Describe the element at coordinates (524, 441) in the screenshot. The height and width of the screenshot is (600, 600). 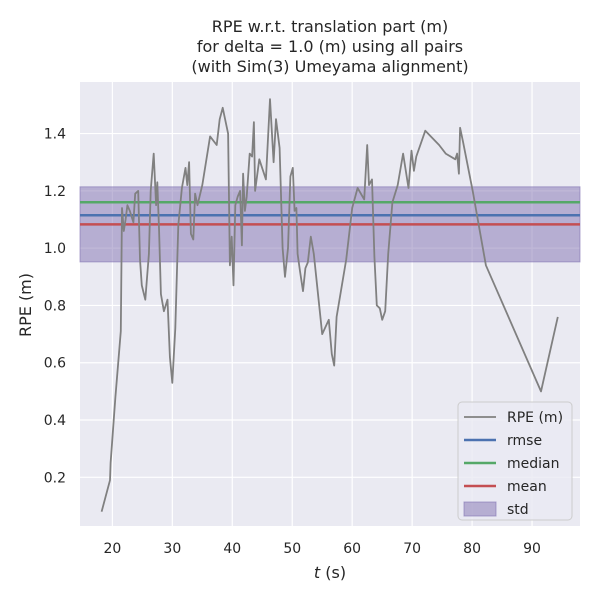
I see `legend-label: rmse` at that location.